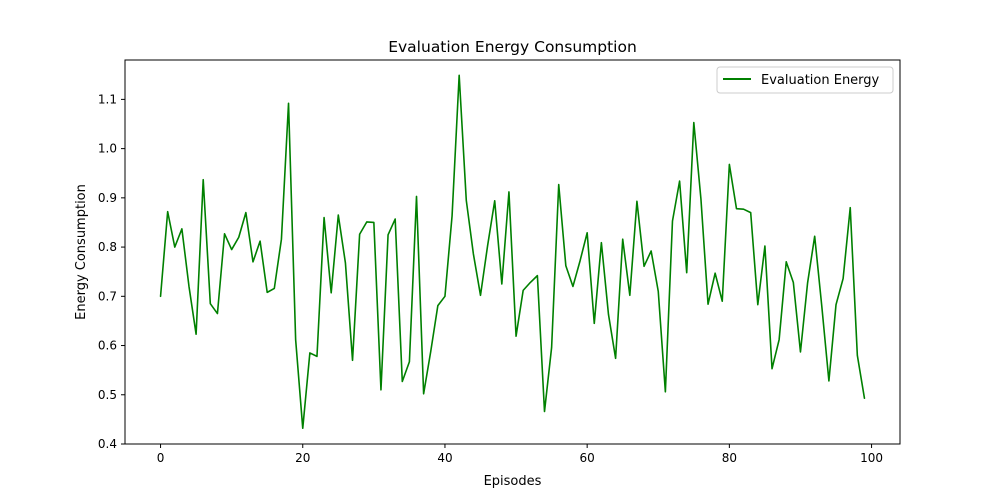  I want to click on y-tick-label: 1.0, so click(107, 149).